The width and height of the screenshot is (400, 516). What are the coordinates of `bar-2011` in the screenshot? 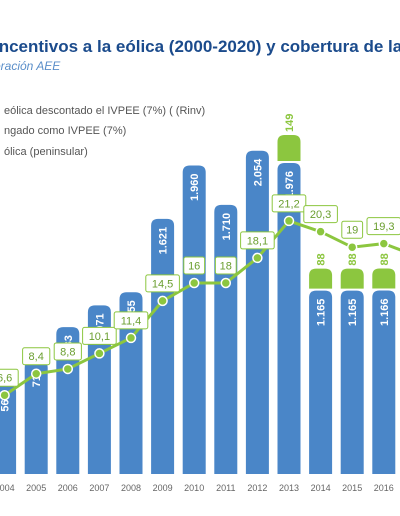 It's located at (226, 339).